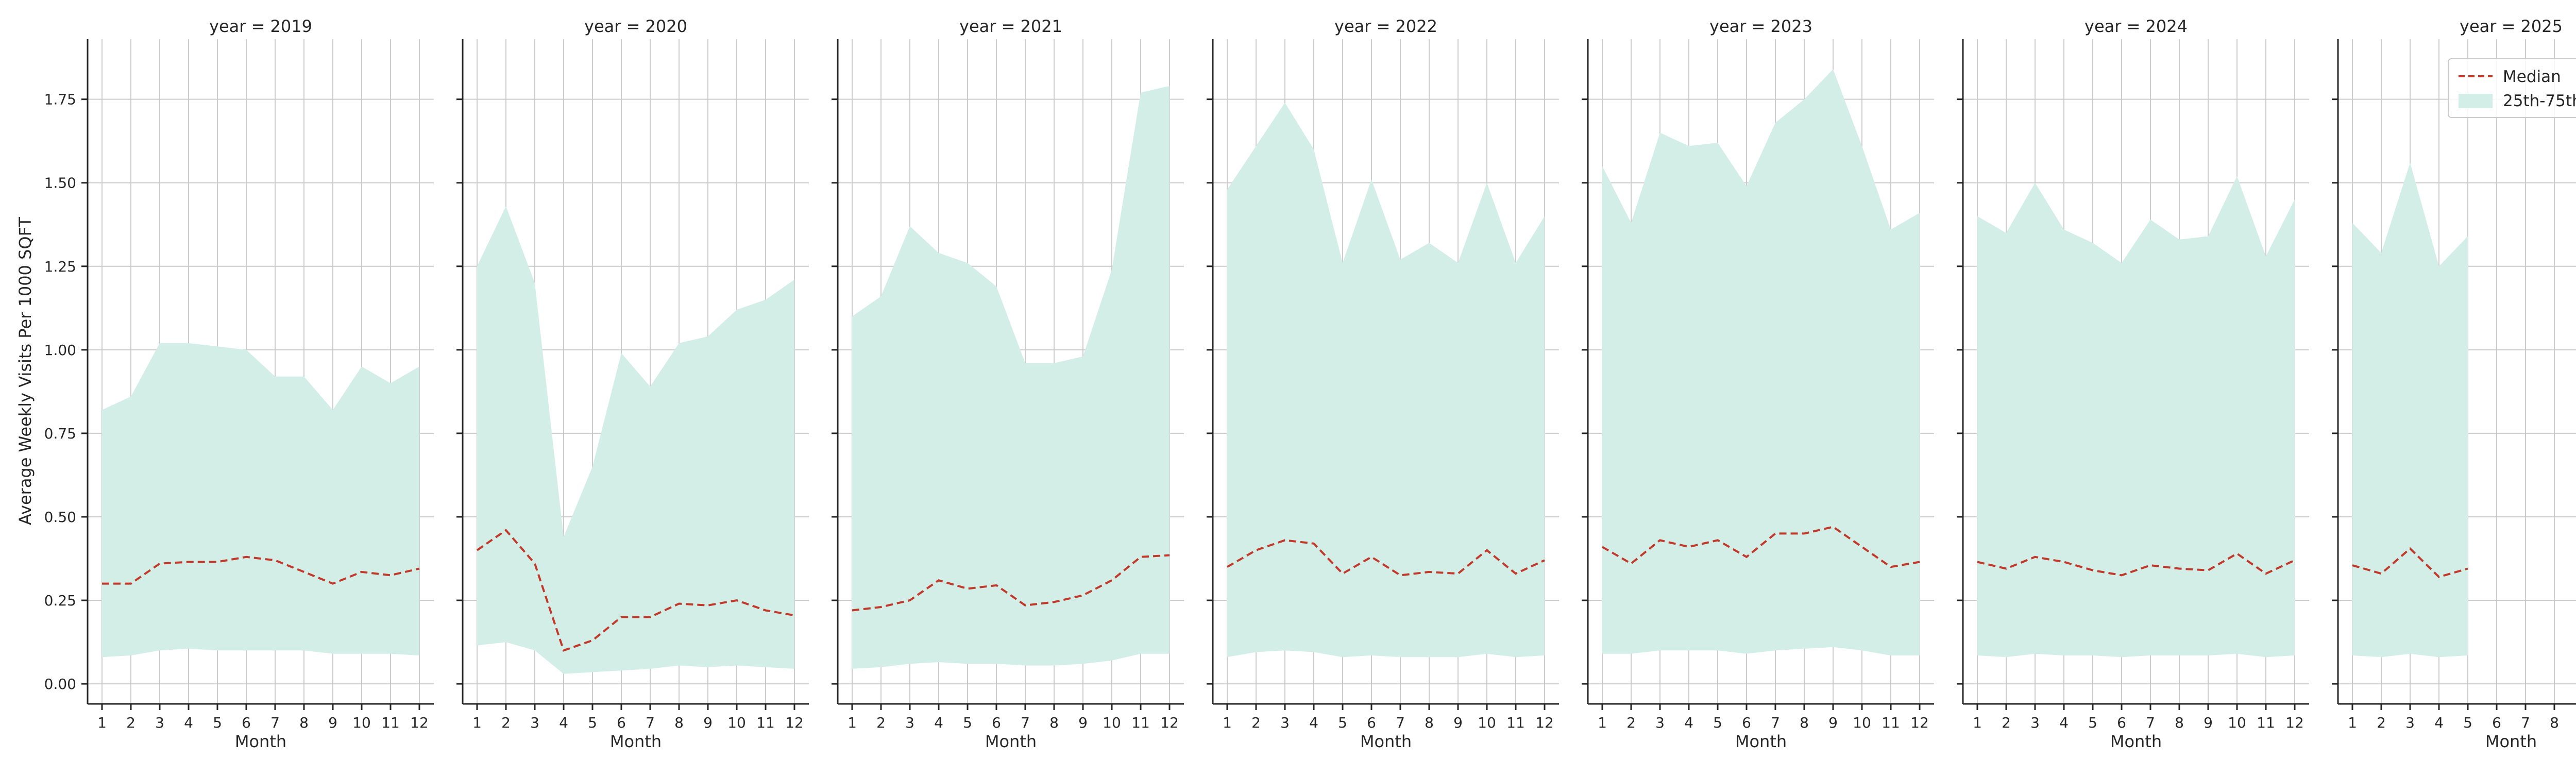  What do you see at coordinates (2512, 88) in the screenshot?
I see `legend: Median 25th-75th Percentile` at bounding box center [2512, 88].